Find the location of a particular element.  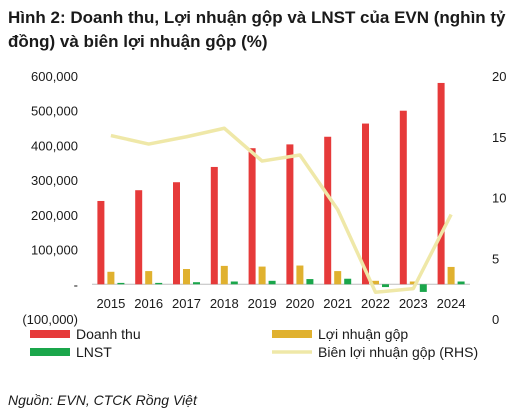

y-right-tick-label: 20 is located at coordinates (499, 76).